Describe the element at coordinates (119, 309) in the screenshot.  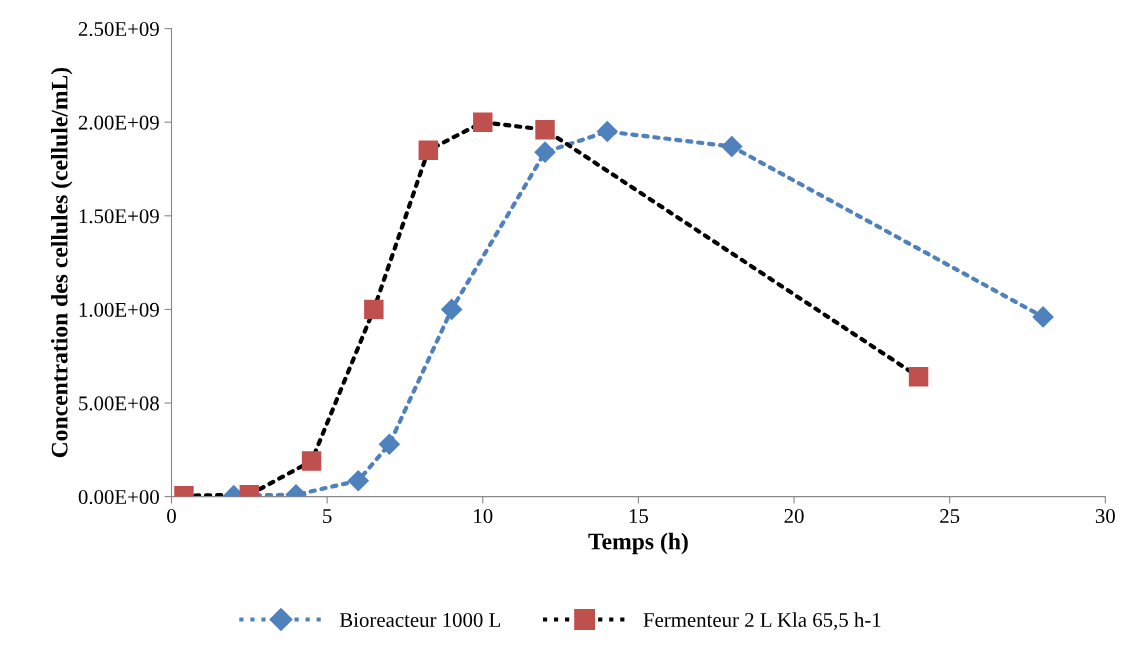
I see `y-tick-label: 1.00E+09` at that location.